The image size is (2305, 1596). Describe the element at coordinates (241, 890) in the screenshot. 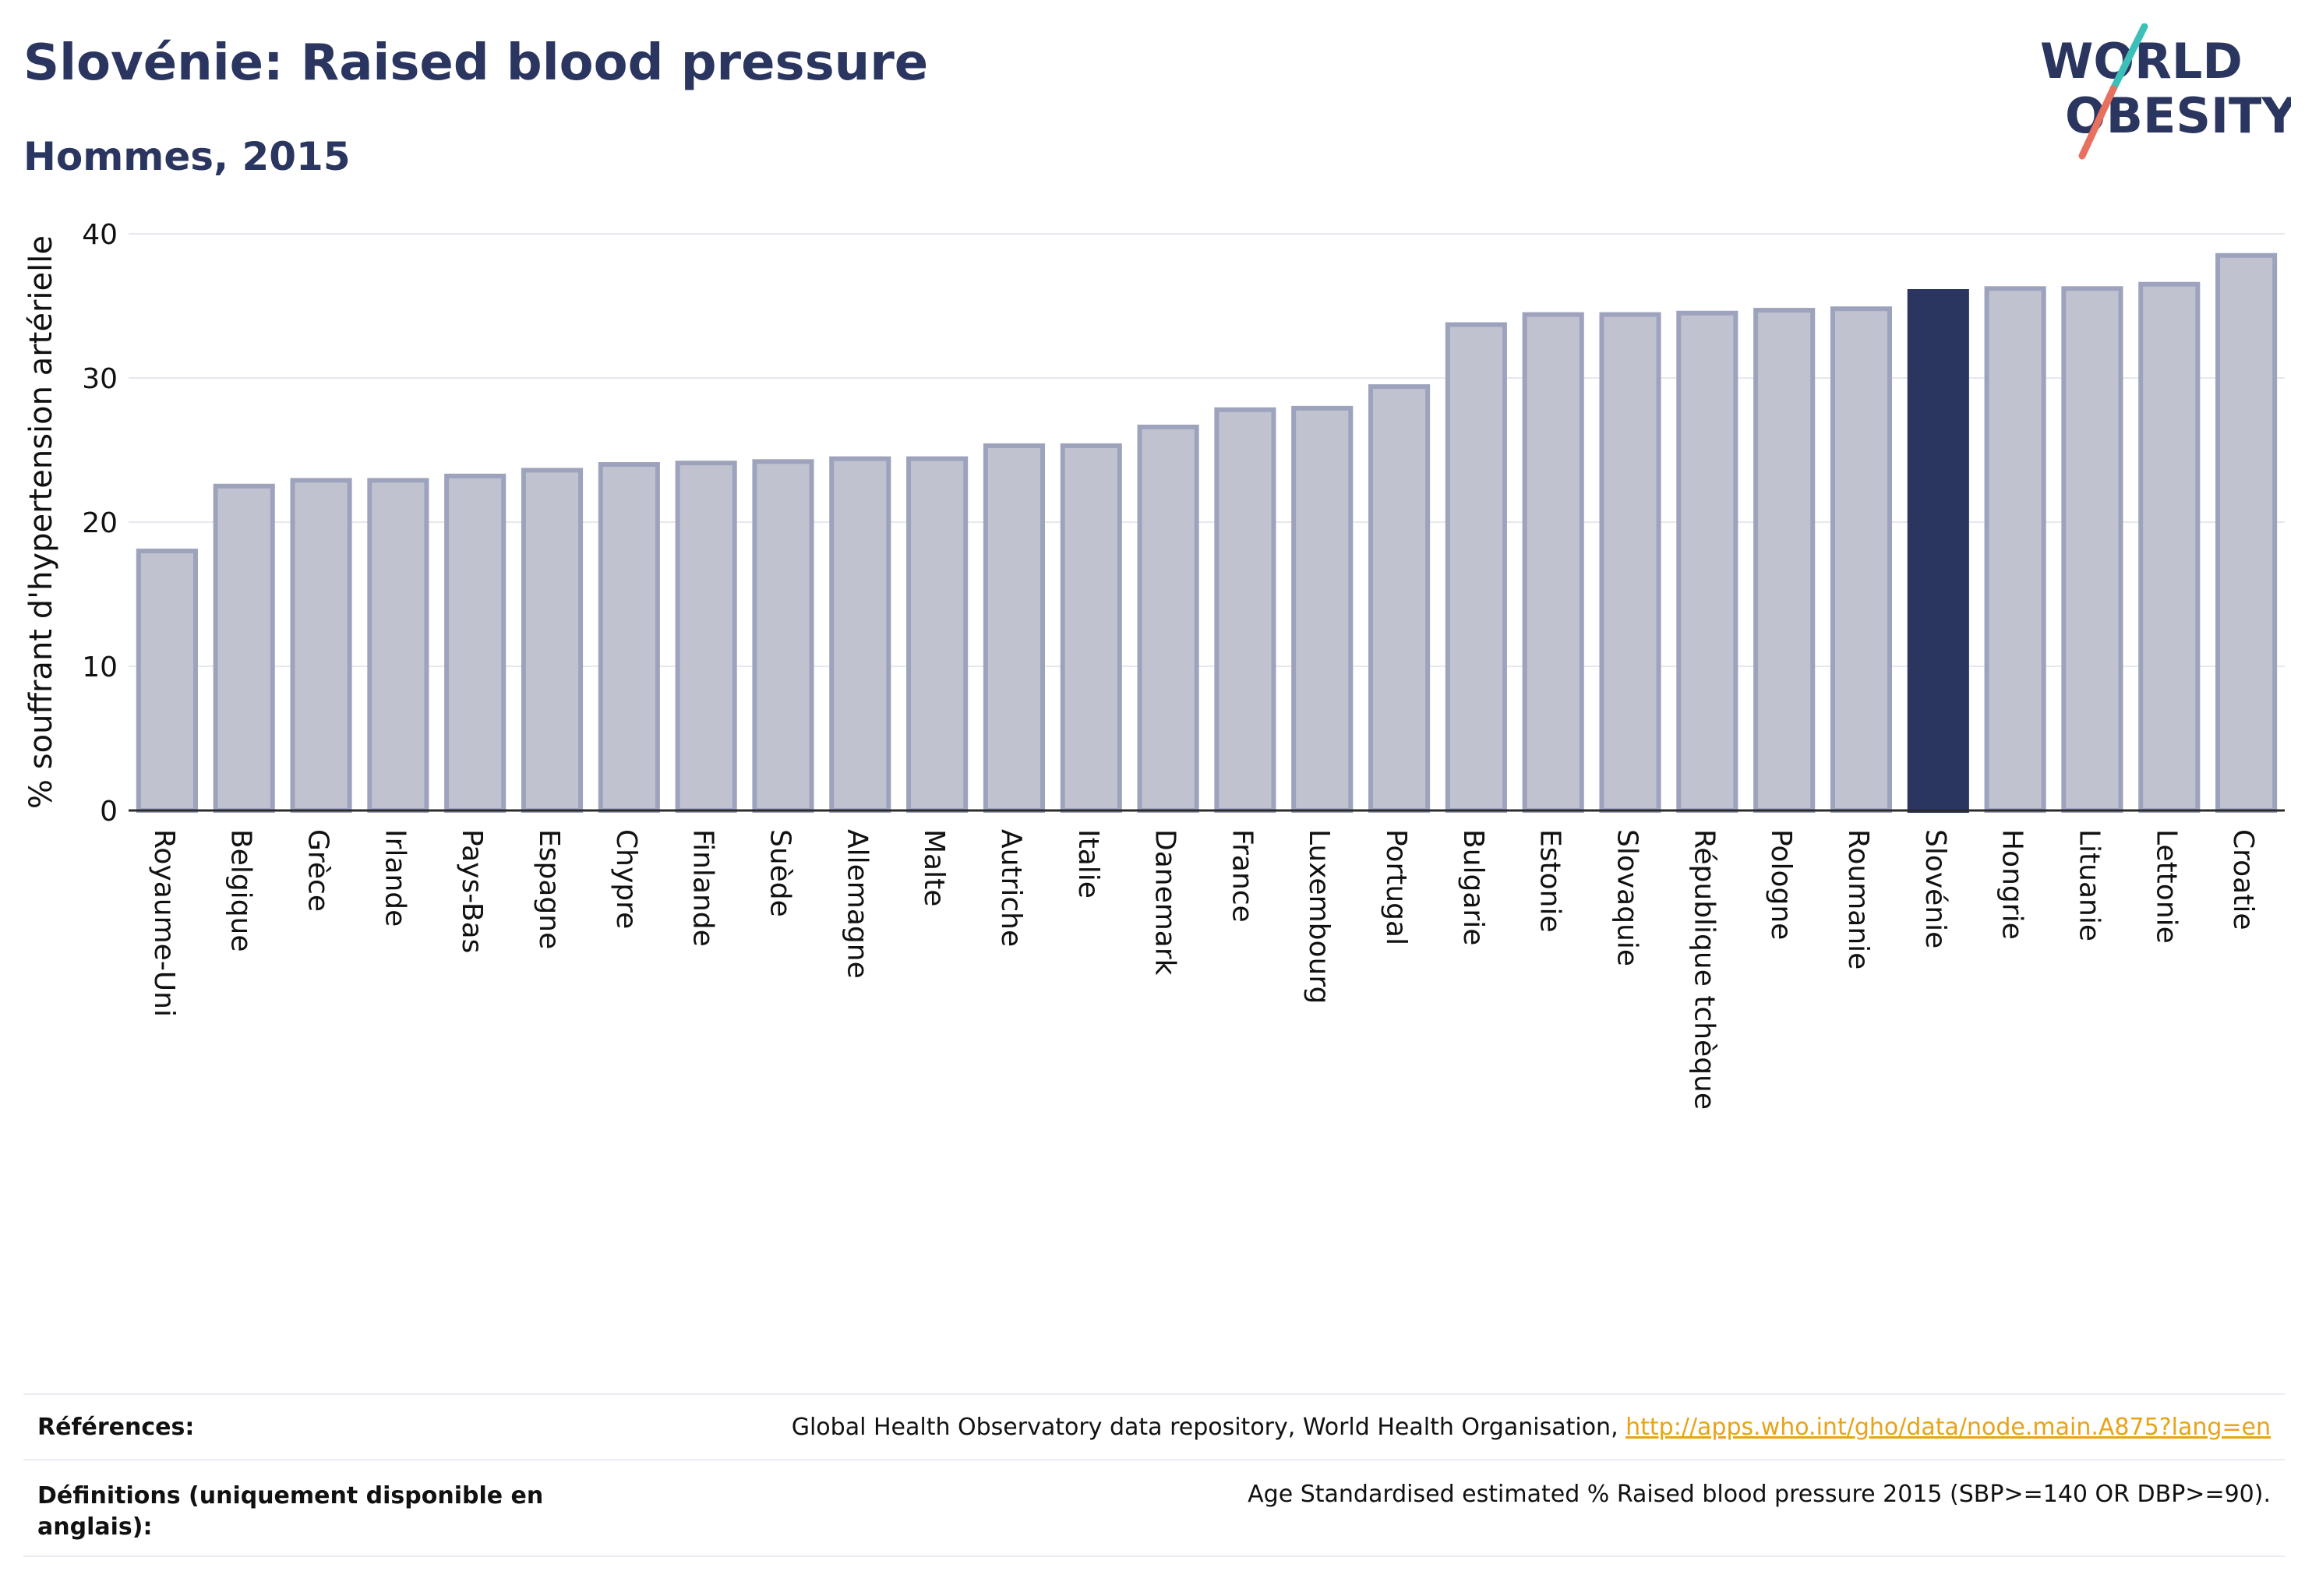

I see `x-tick-label: Belgique` at that location.